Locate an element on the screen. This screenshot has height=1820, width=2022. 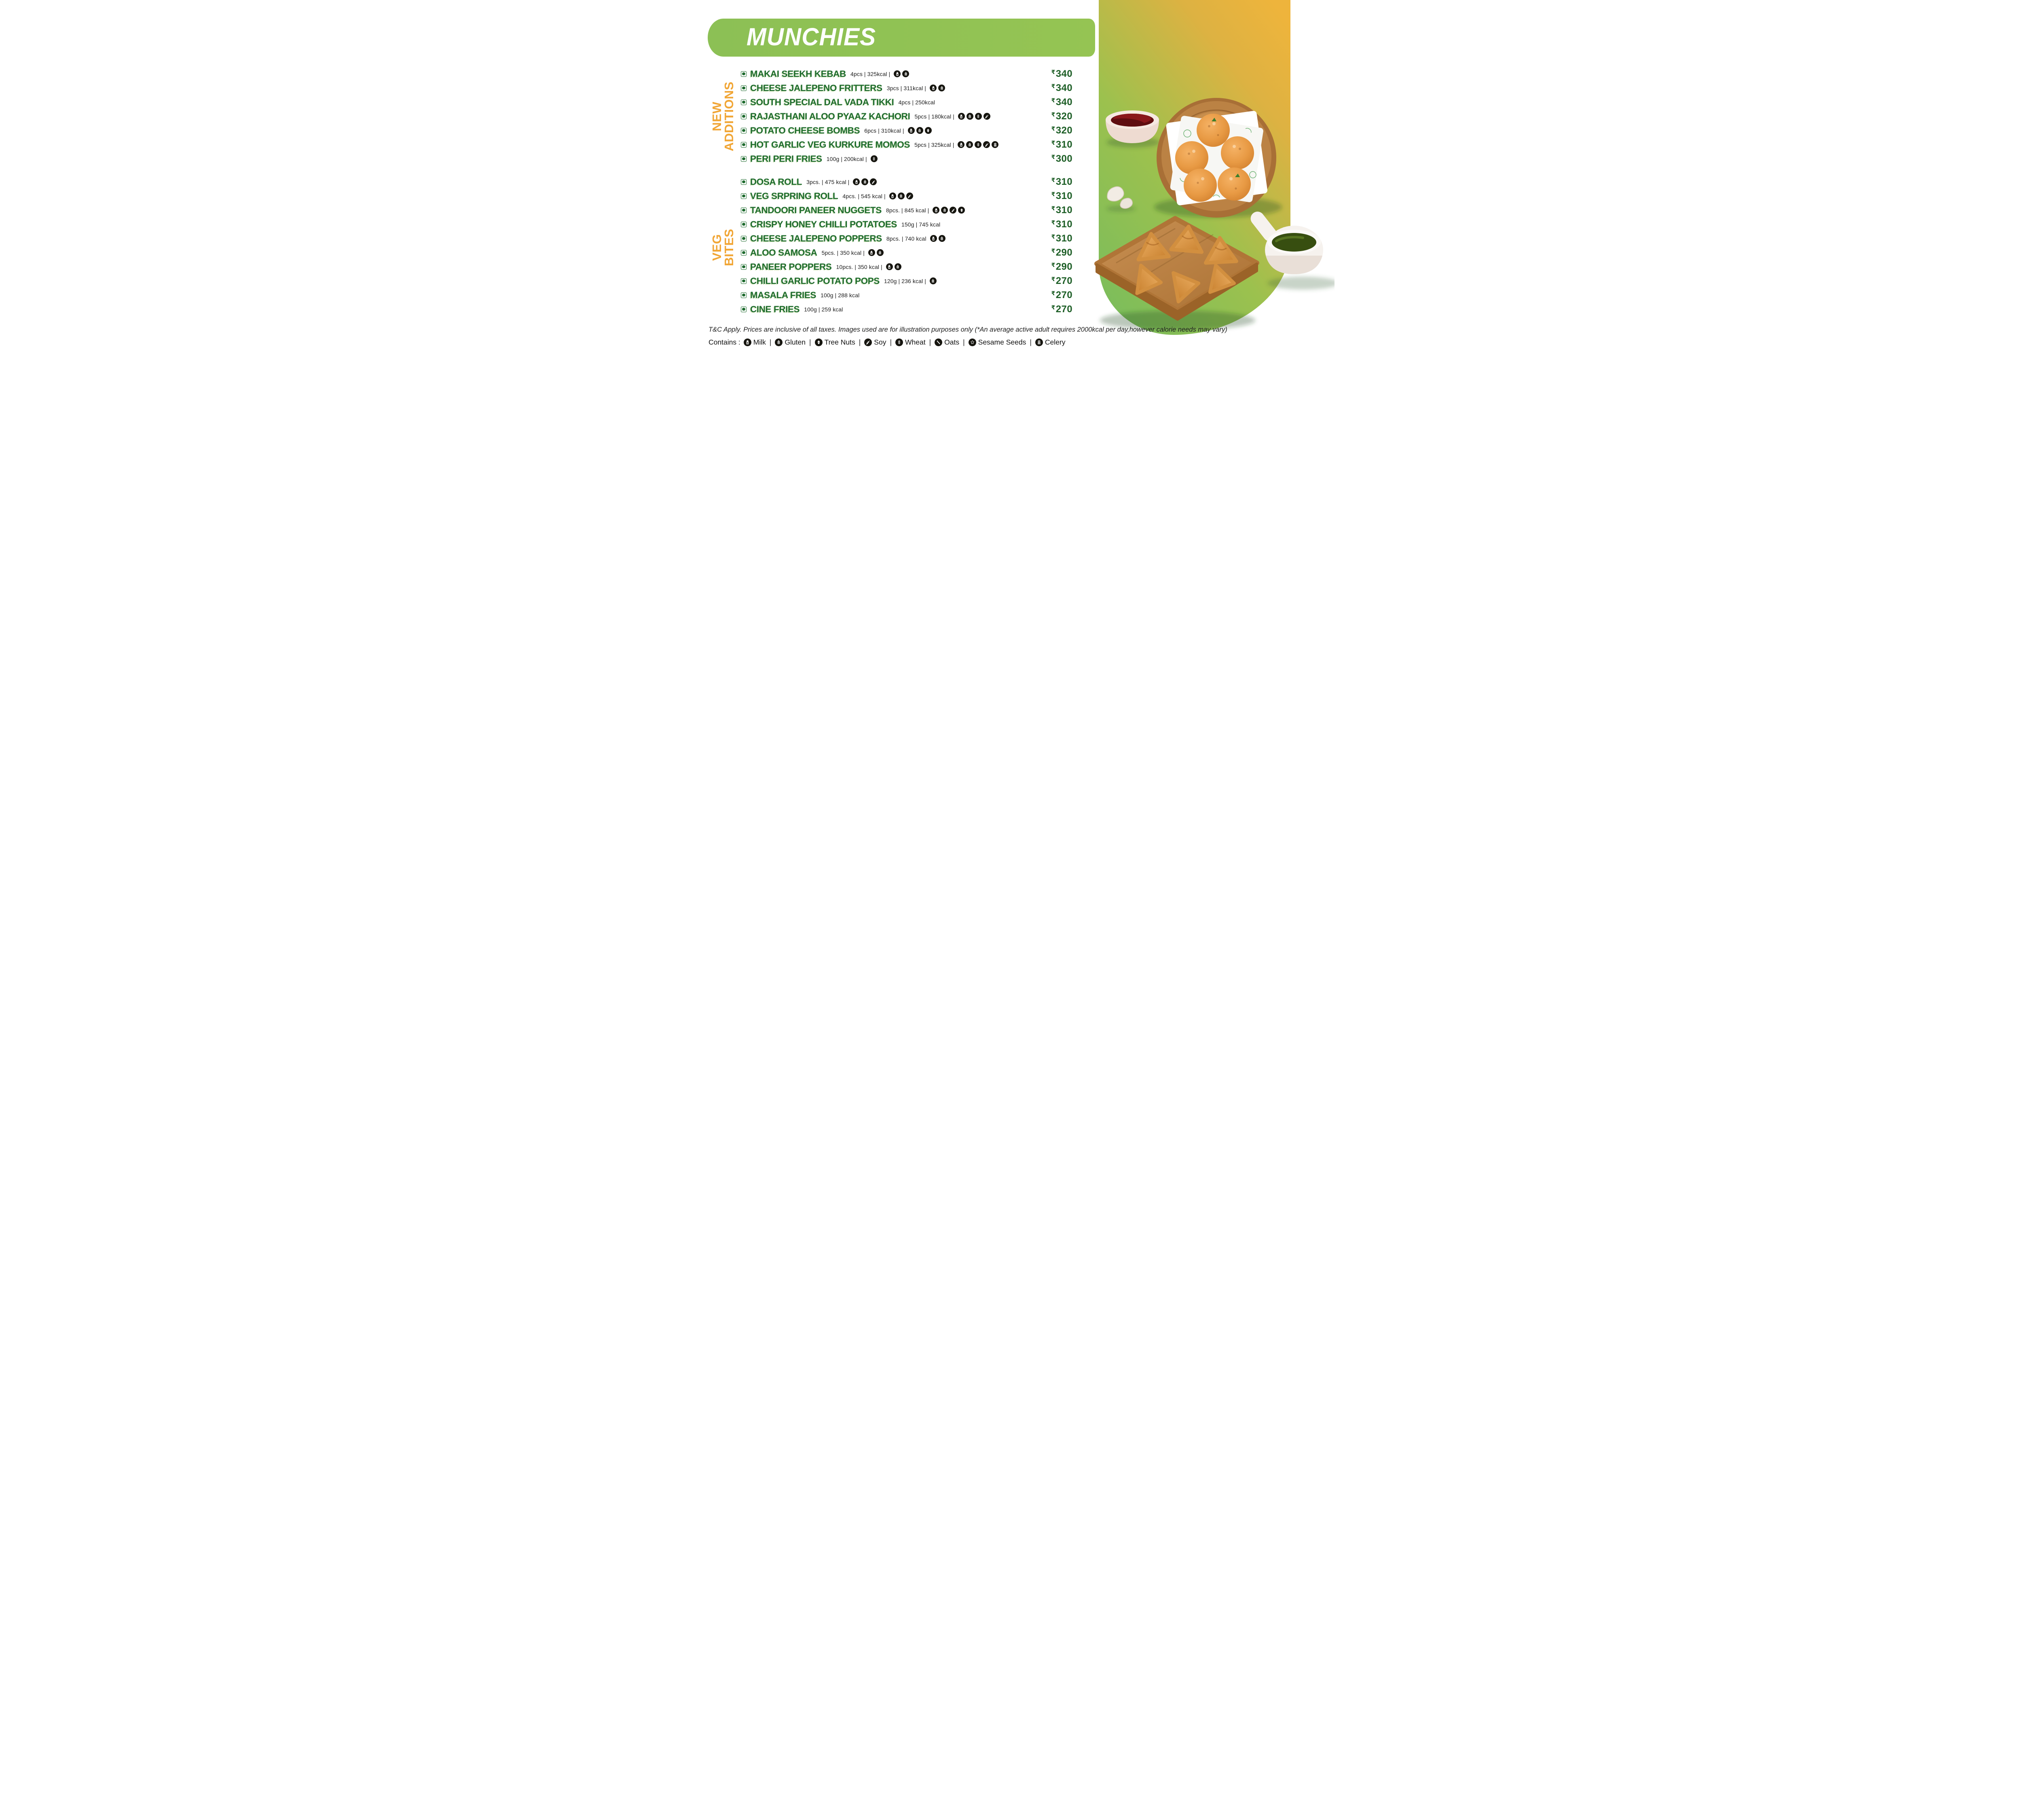
legend-item-sesame: Sesame Seeds is located at coordinates (997, 342).